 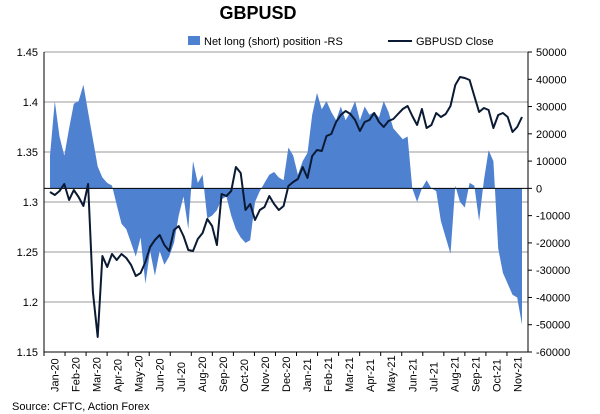 What do you see at coordinates (553, 298) in the screenshot?
I see `right-tick-label: -40000` at bounding box center [553, 298].